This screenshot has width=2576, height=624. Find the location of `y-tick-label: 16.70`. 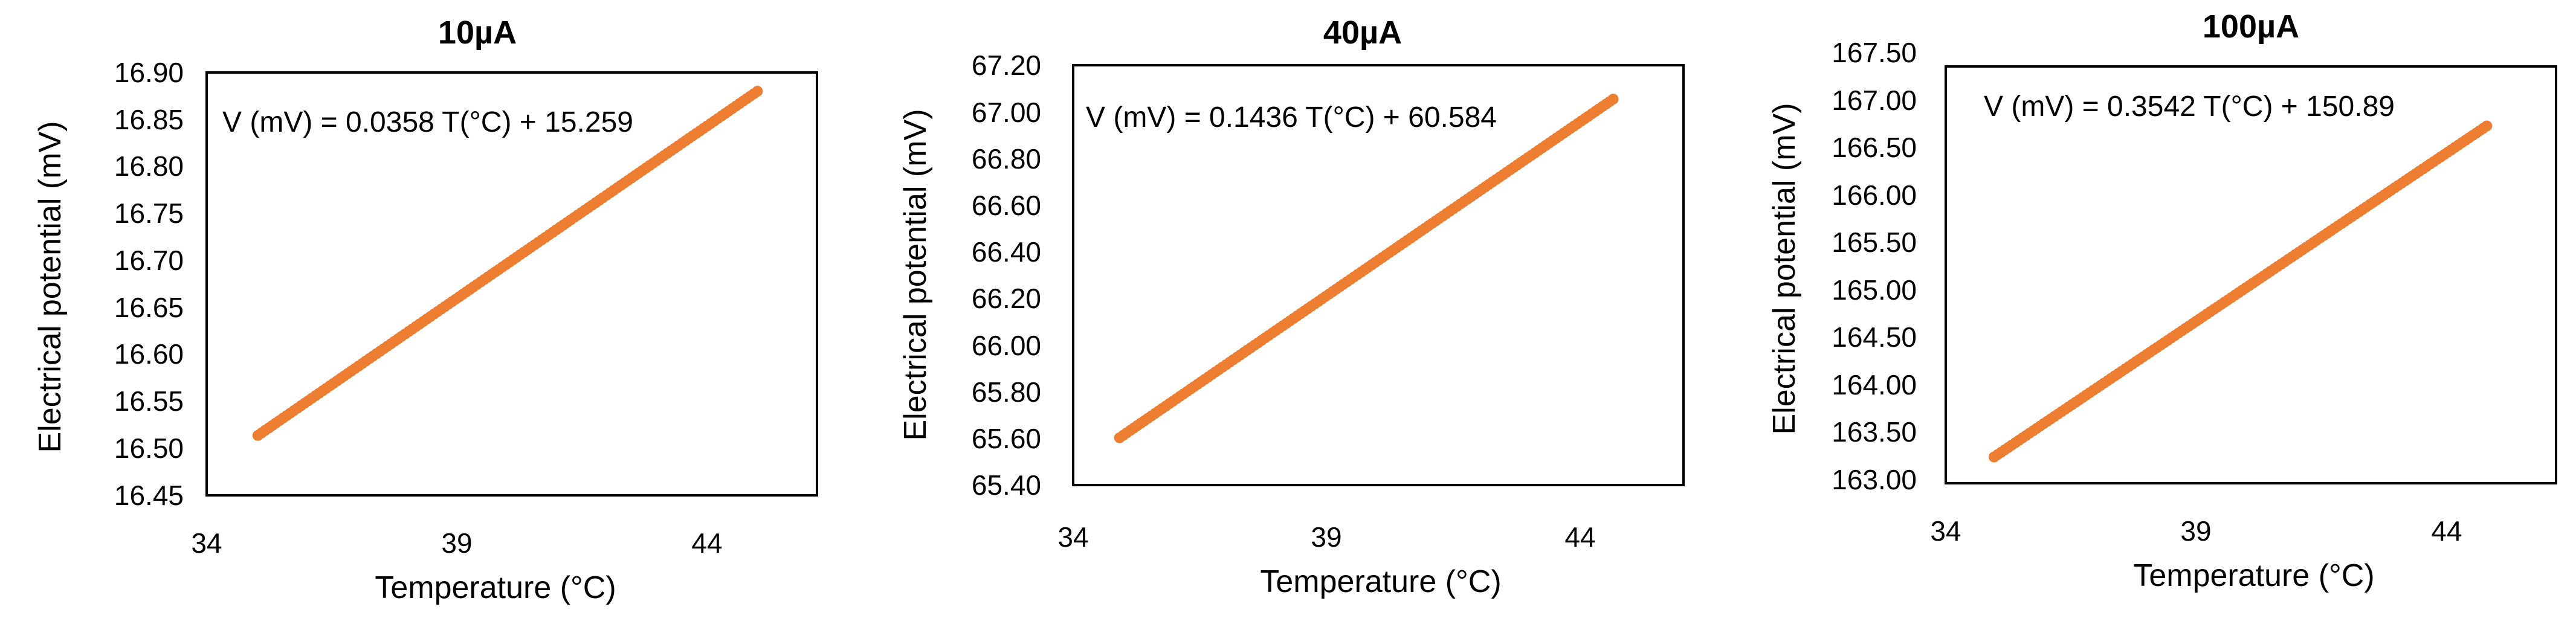

y-tick-label: 16.70 is located at coordinates (149, 260).